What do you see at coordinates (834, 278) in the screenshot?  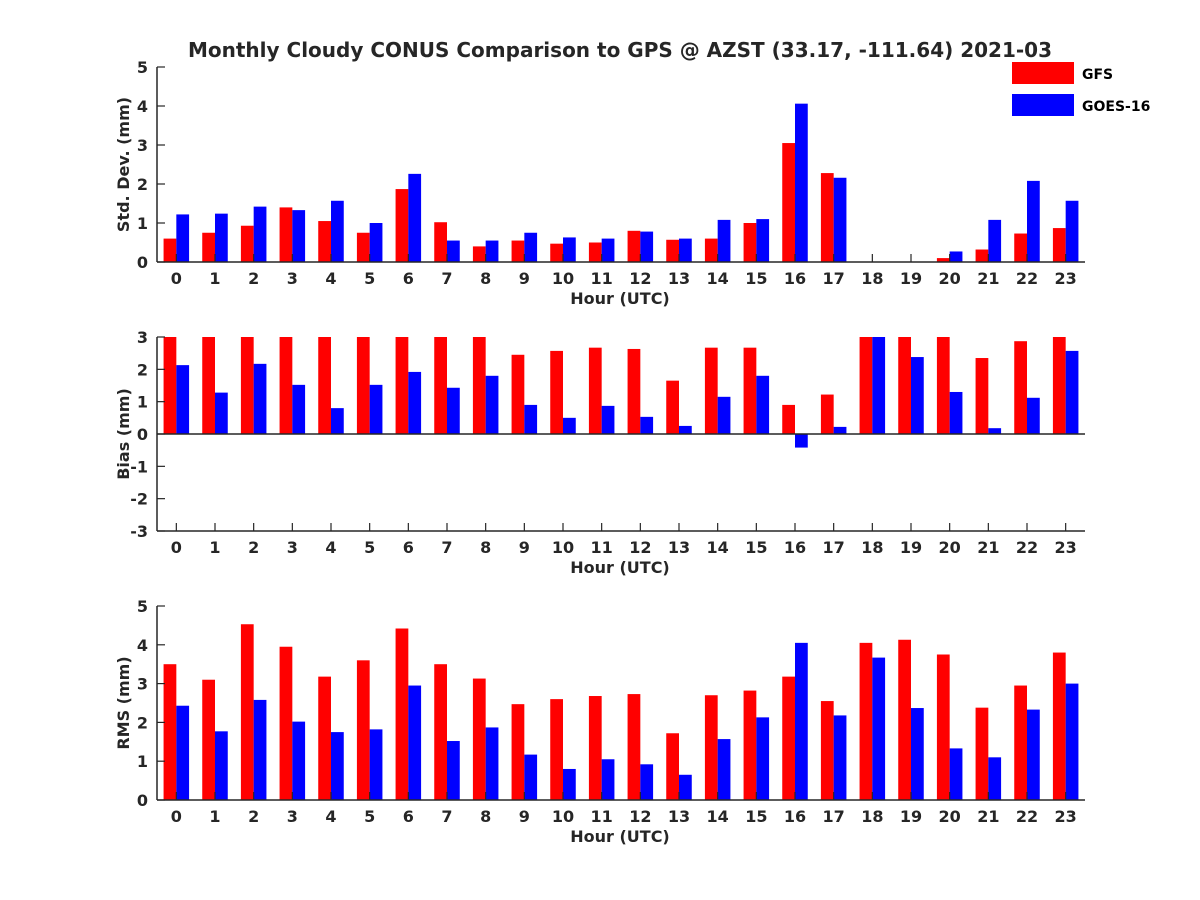 I see `std-dev-xtick-label: 17` at bounding box center [834, 278].